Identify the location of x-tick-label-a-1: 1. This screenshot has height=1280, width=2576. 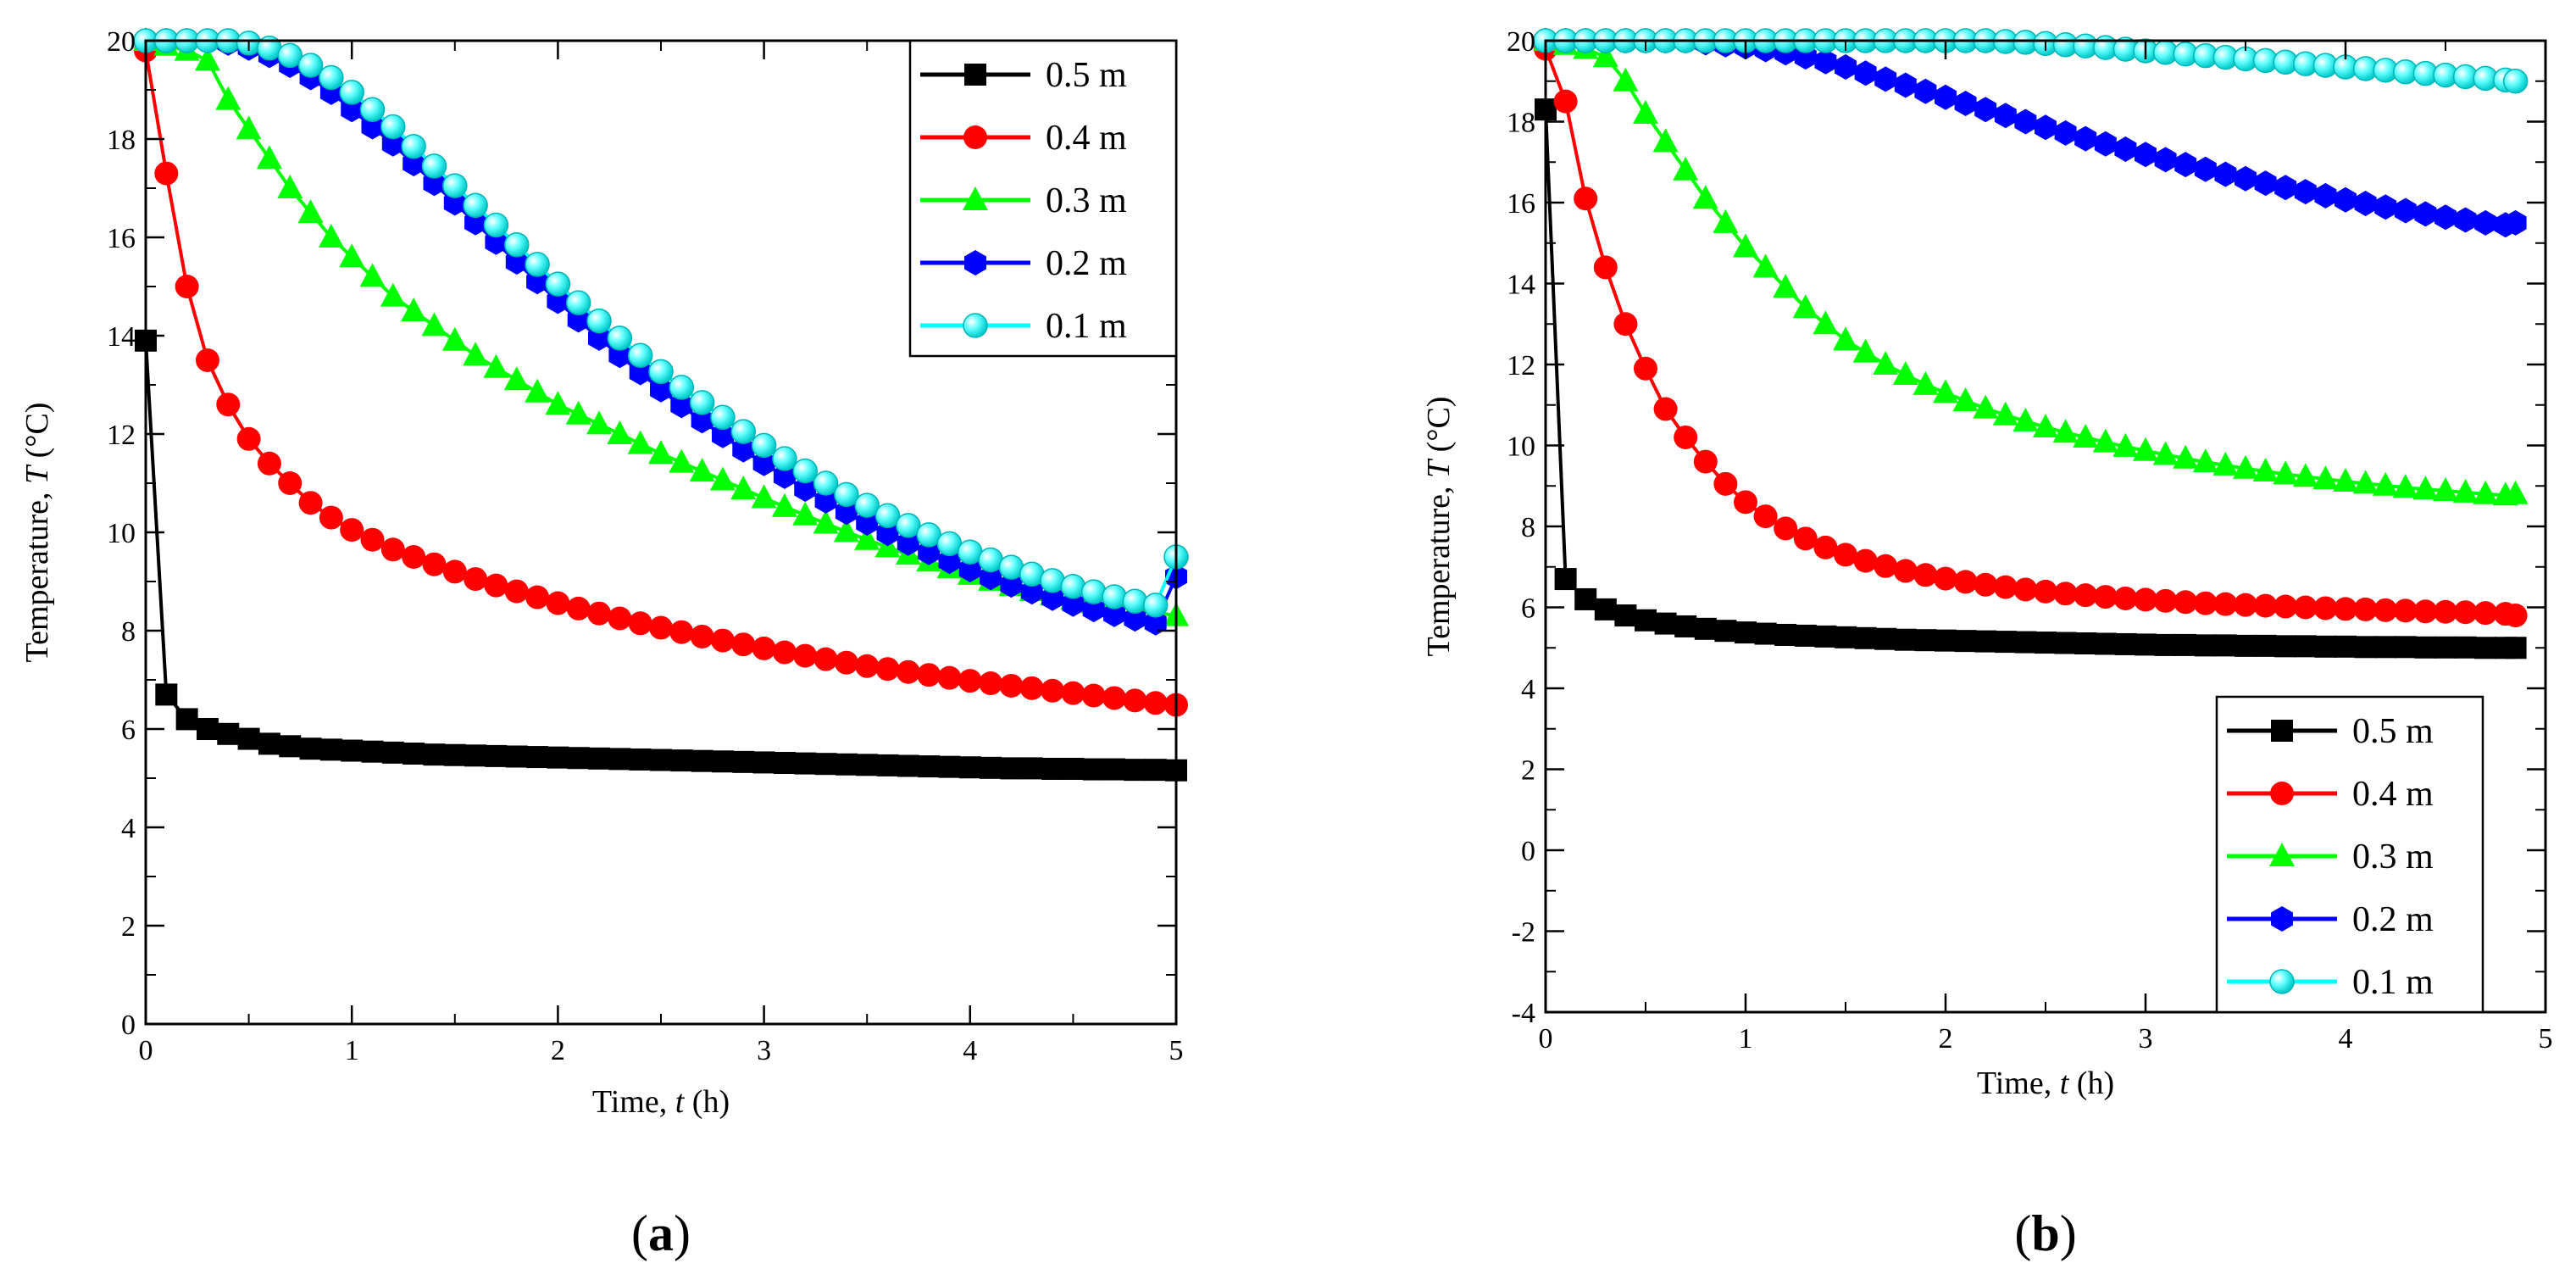
(352, 1050).